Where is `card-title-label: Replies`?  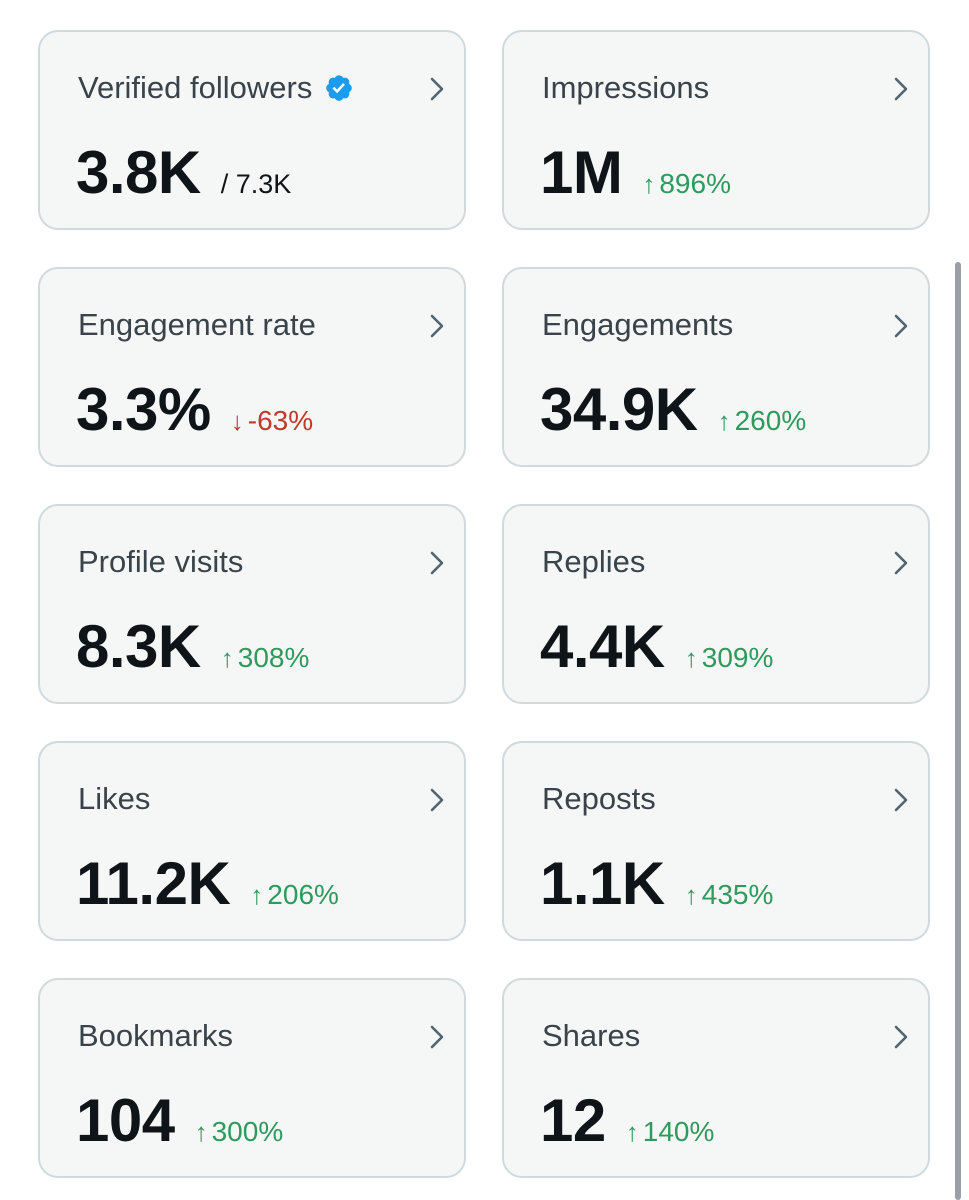 card-title-label: Replies is located at coordinates (594, 561).